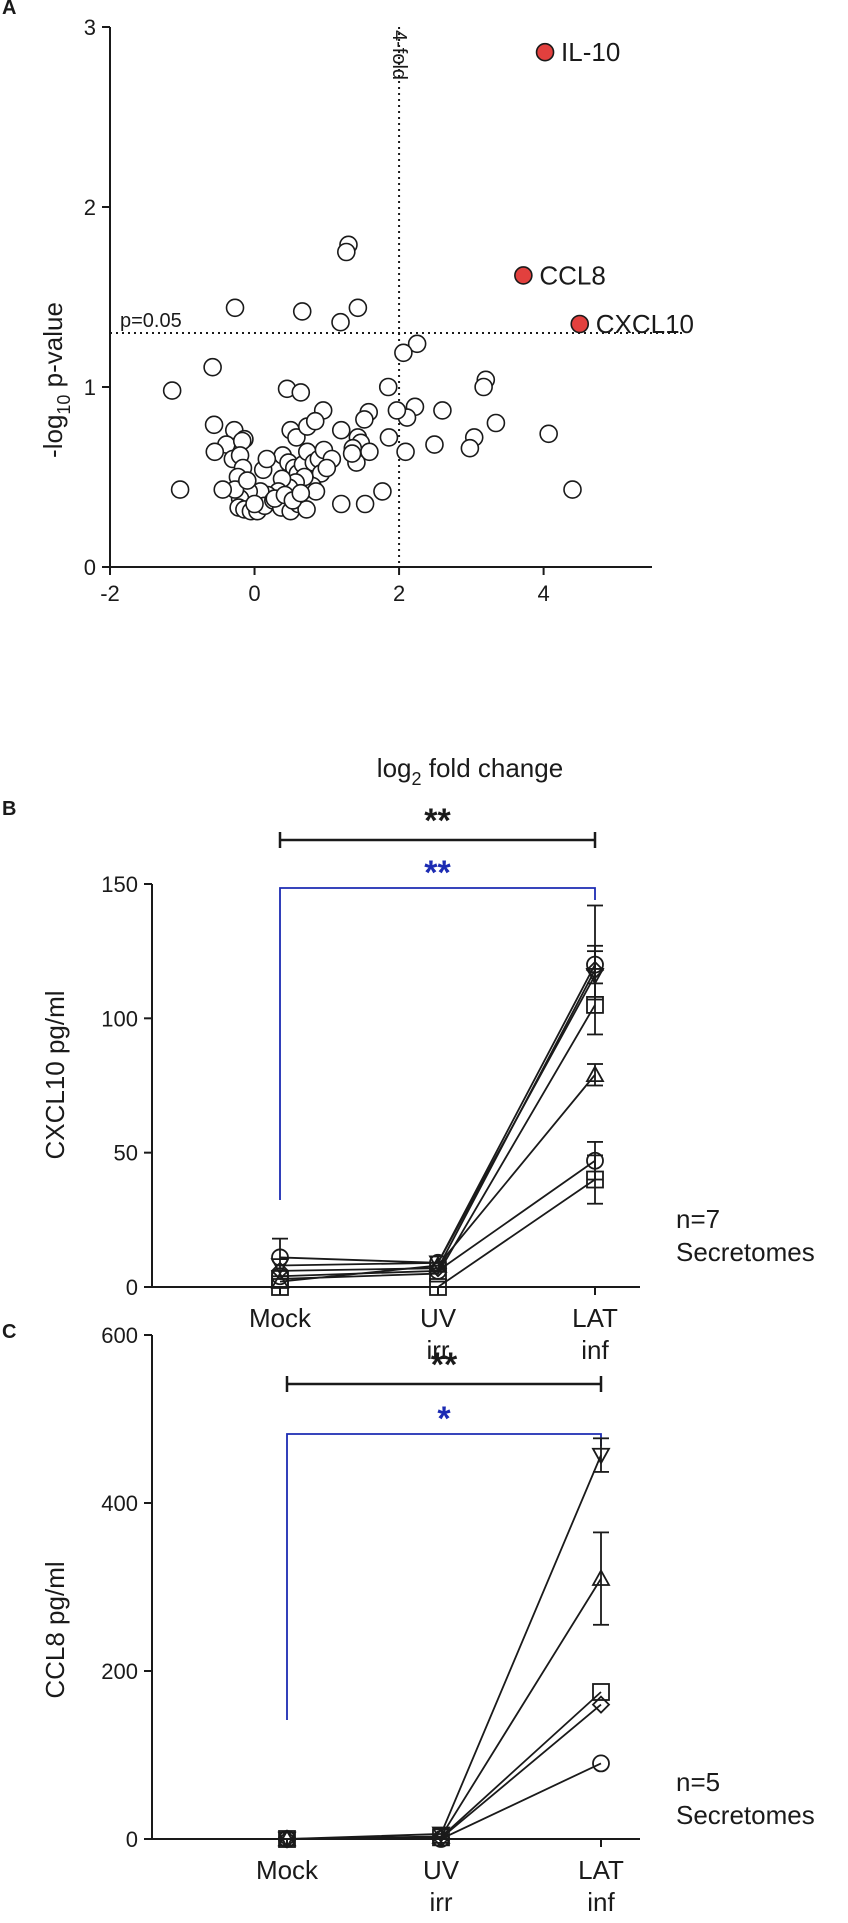 This screenshot has width=848, height=1923. I want to click on ccl8-n-label: n=5, so click(698, 1782).